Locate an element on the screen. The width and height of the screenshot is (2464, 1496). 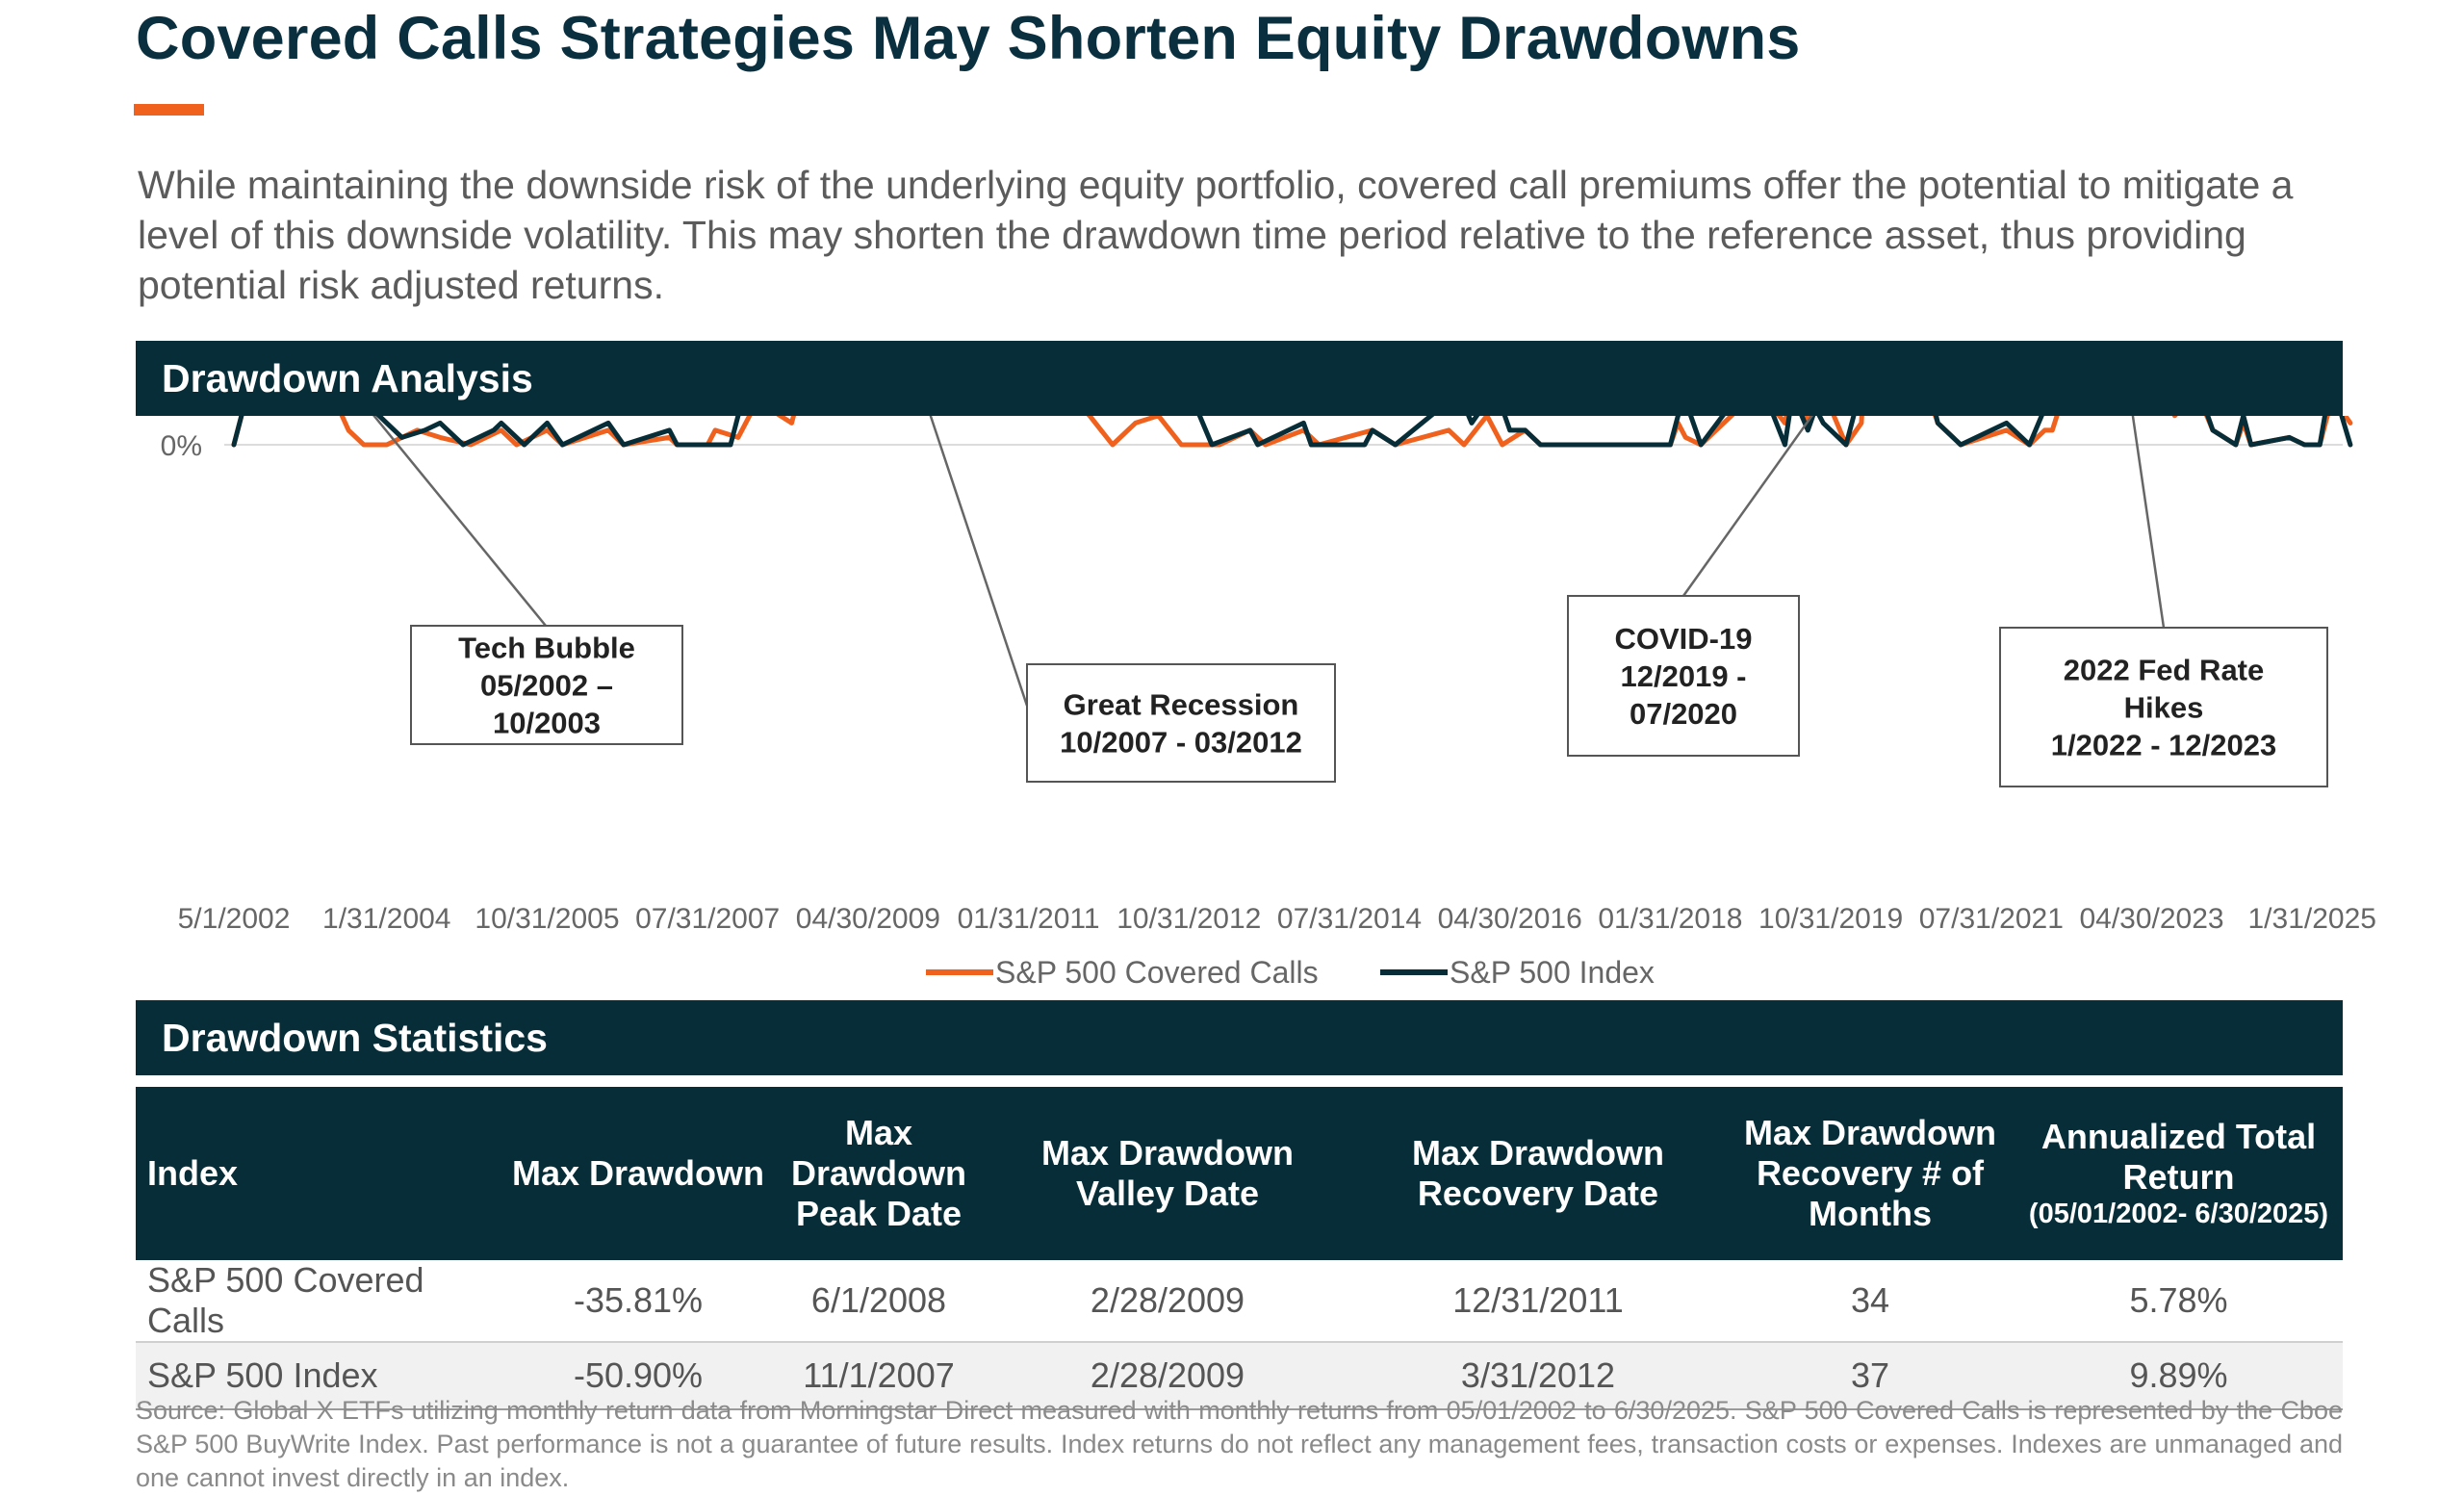
annotation-text-covid-19: 12/2019 - is located at coordinates (1684, 676).